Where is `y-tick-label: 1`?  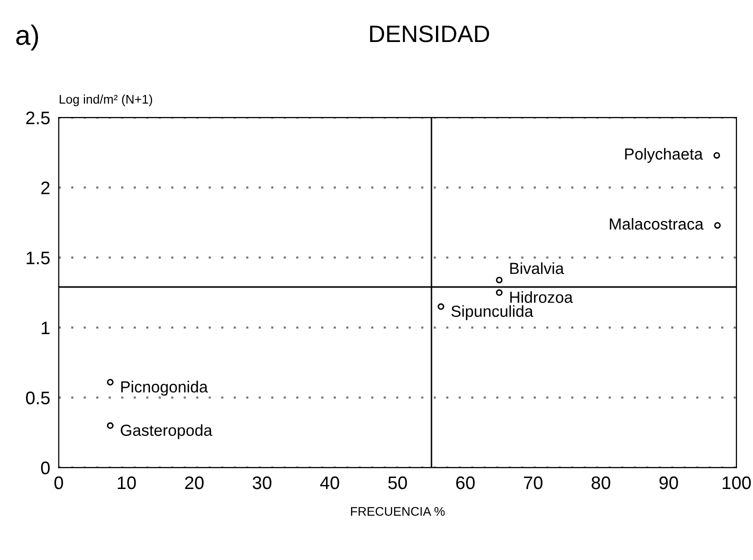 y-tick-label: 1 is located at coordinates (46, 328).